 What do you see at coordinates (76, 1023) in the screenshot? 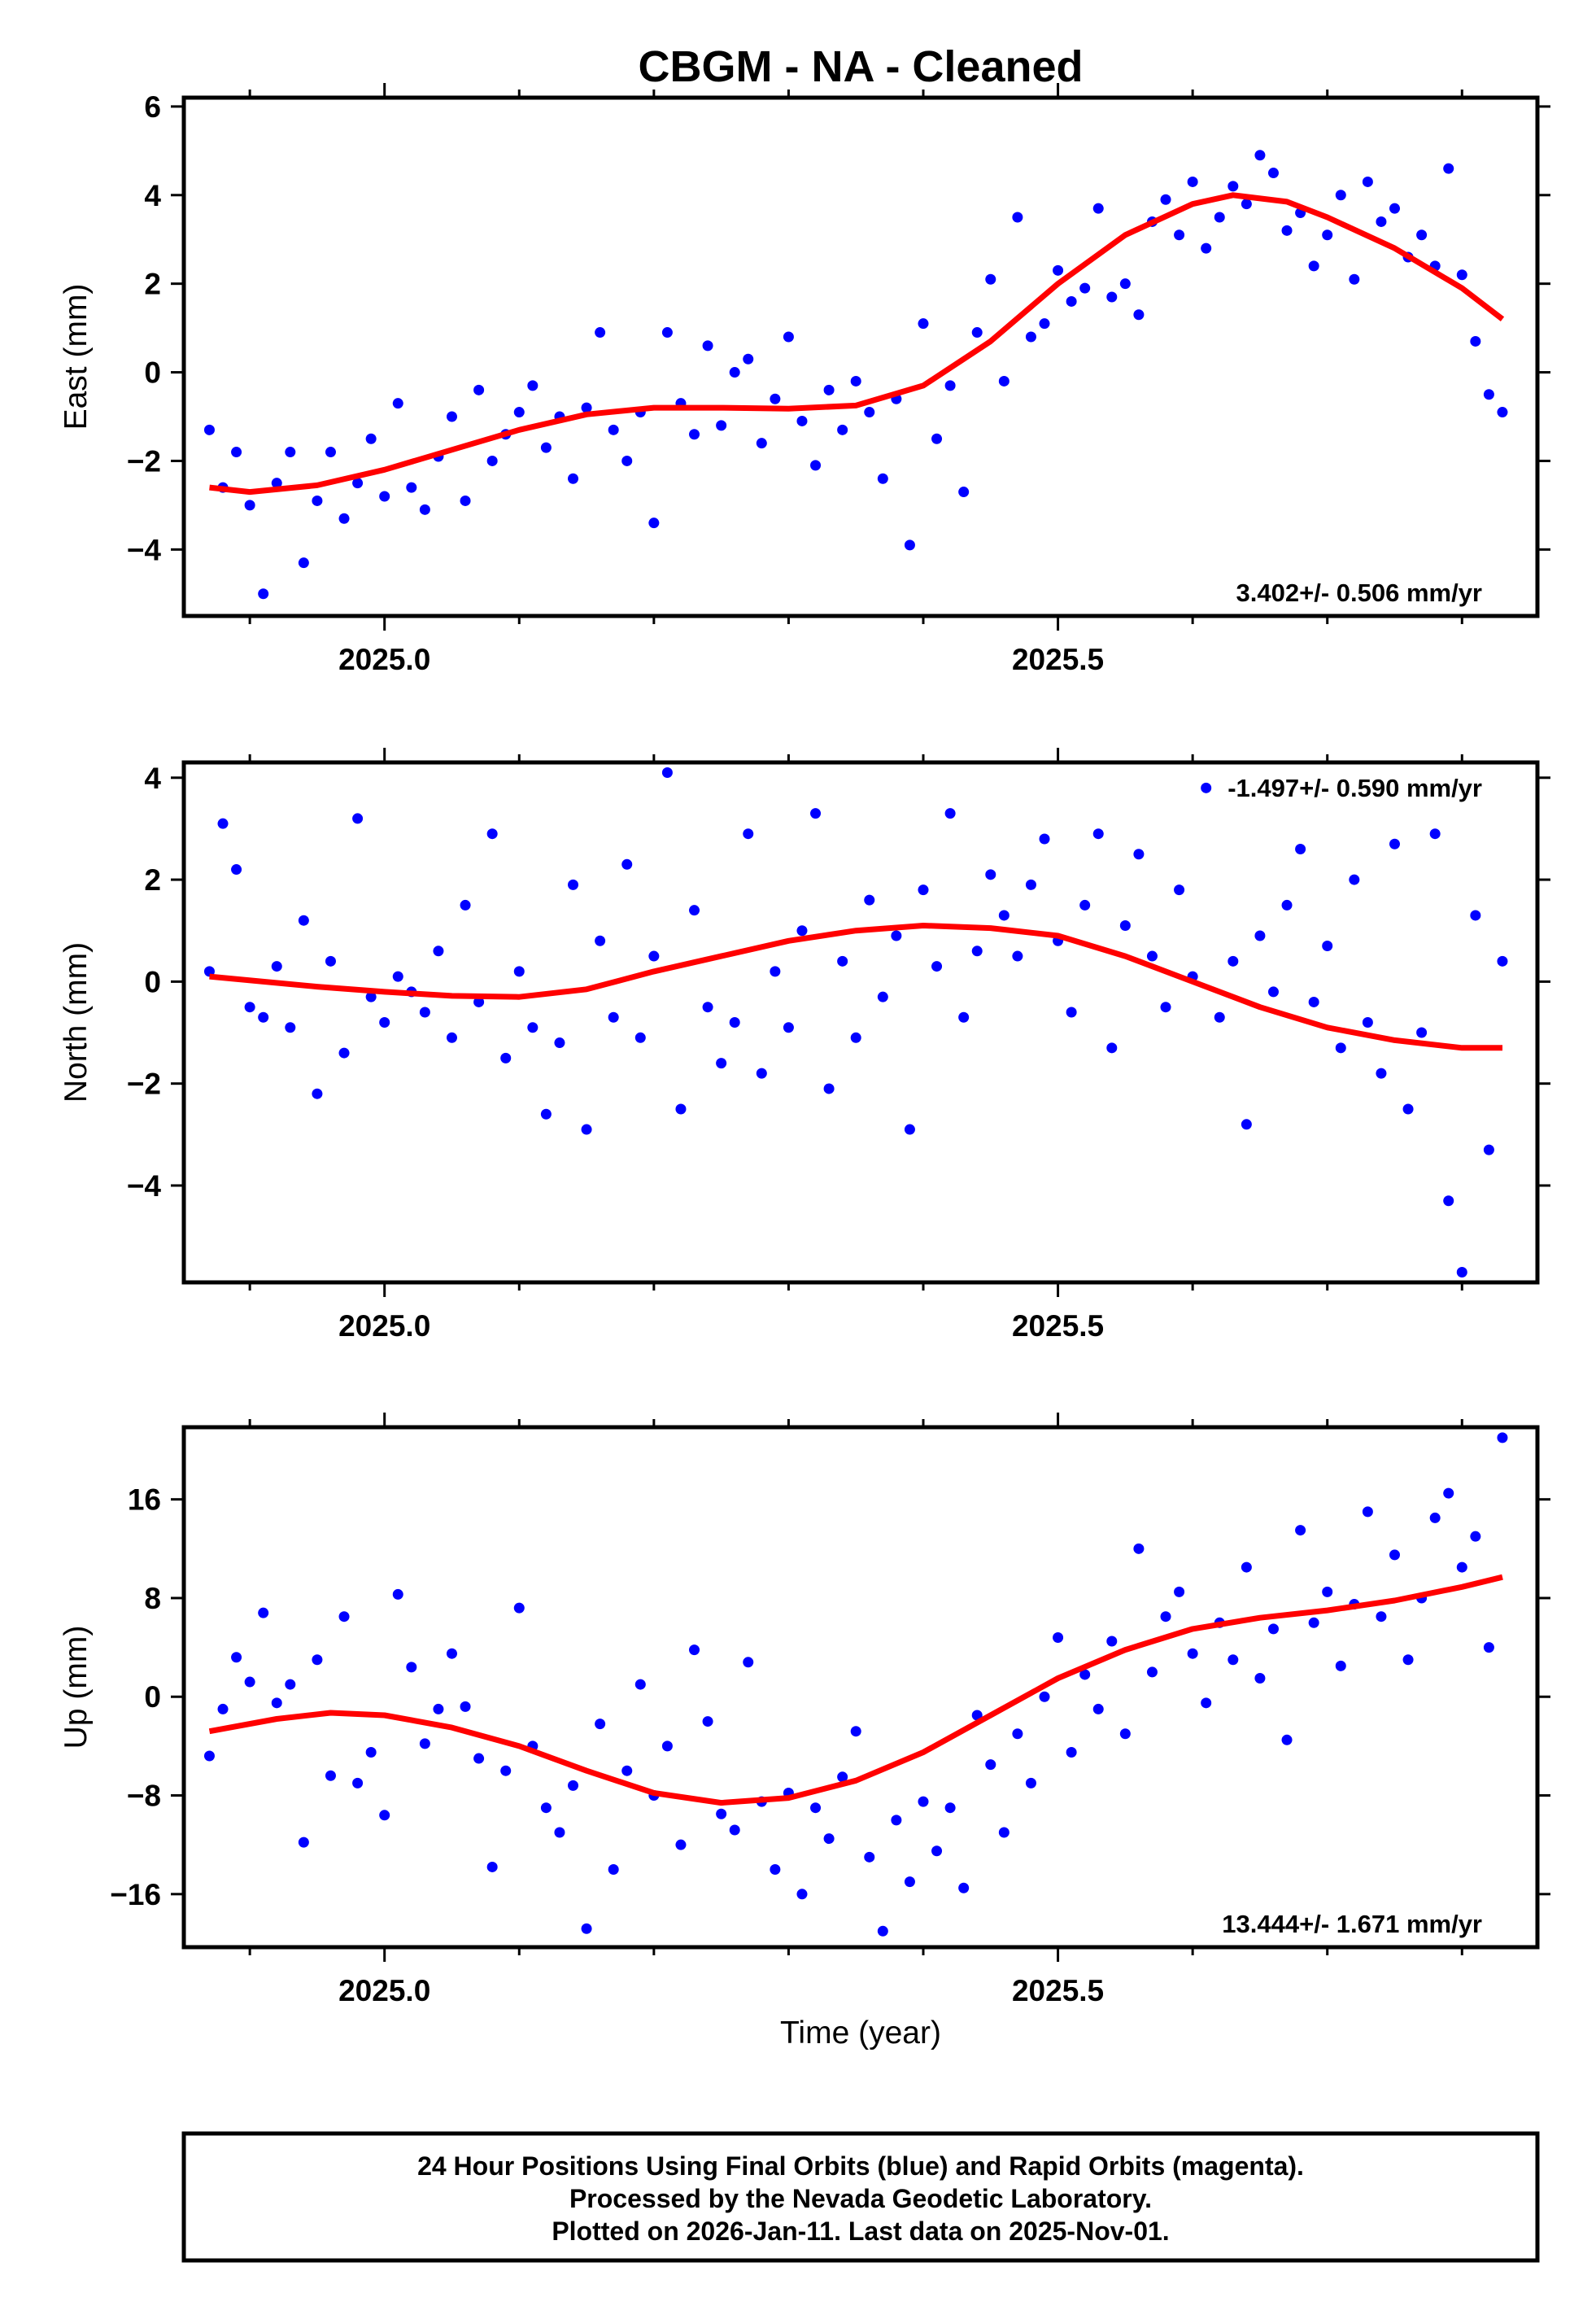
I see `y-axis-label: North (mm)` at bounding box center [76, 1023].